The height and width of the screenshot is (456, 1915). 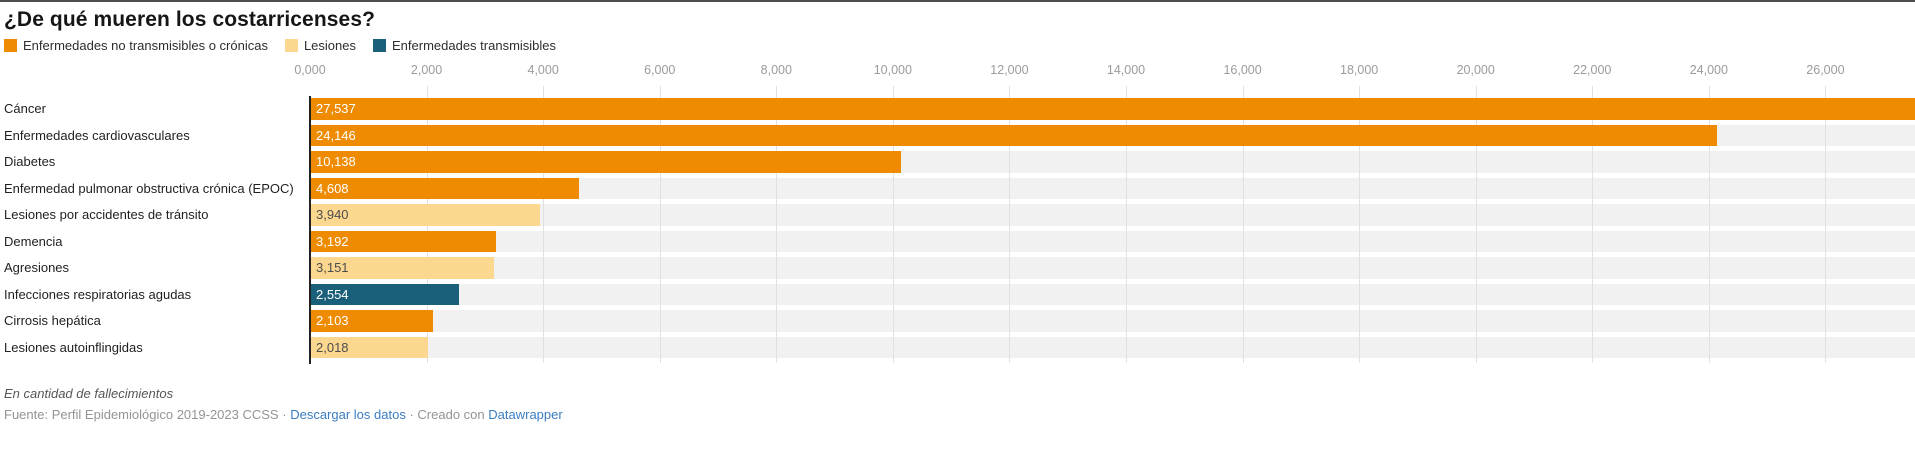 I want to click on table-row: Cáncer 27,537, so click(x=957, y=109).